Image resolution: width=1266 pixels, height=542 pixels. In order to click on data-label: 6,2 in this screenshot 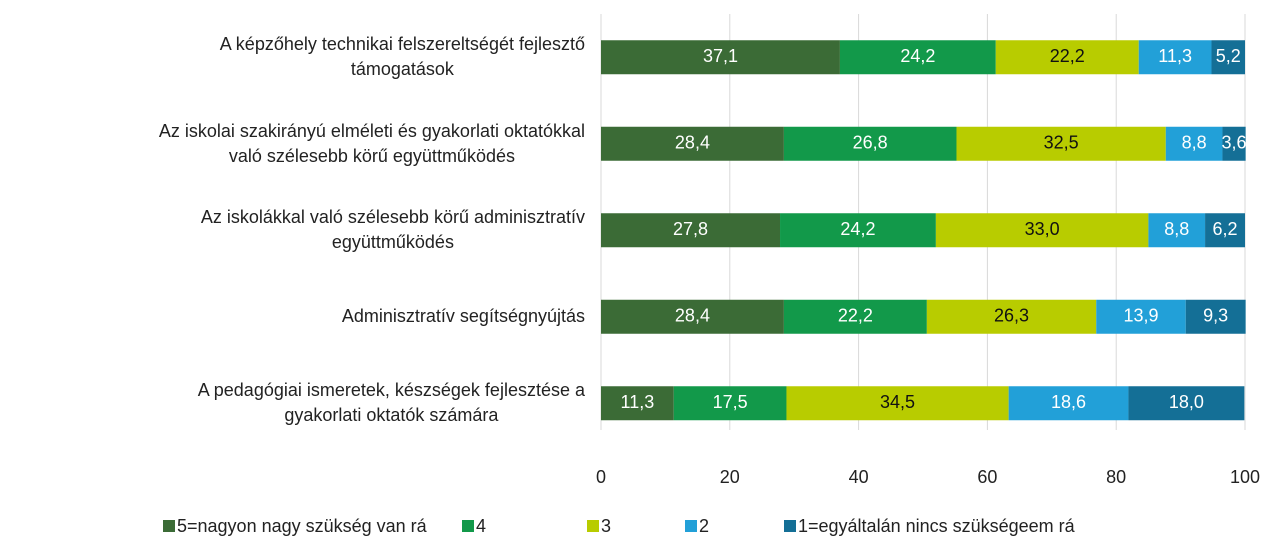, I will do `click(1225, 229)`.